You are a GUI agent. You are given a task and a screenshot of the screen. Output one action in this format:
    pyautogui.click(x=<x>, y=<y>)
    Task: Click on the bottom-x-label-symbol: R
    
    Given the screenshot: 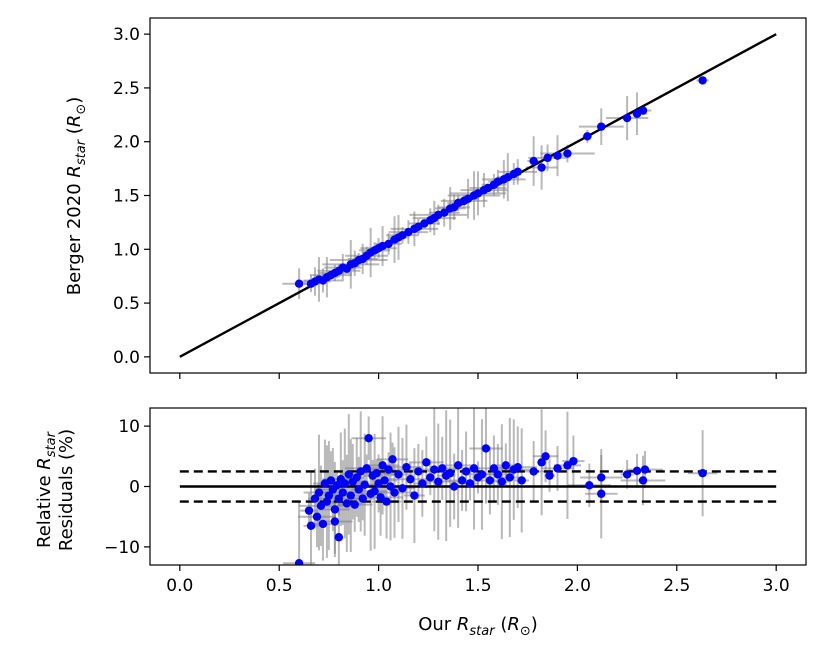 What is the action you would take?
    pyautogui.click(x=463, y=624)
    